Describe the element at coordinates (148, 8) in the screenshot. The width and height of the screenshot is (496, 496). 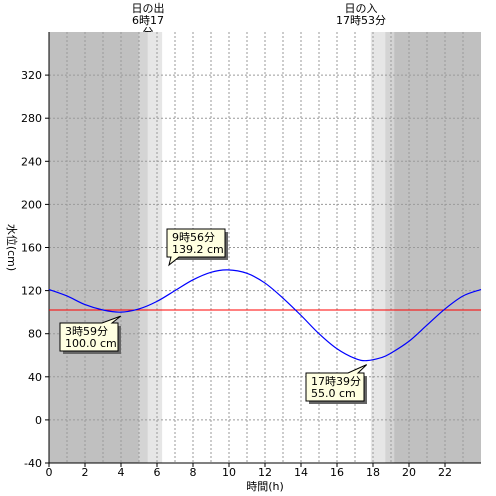
I see `sunrise-title: 日の出` at that location.